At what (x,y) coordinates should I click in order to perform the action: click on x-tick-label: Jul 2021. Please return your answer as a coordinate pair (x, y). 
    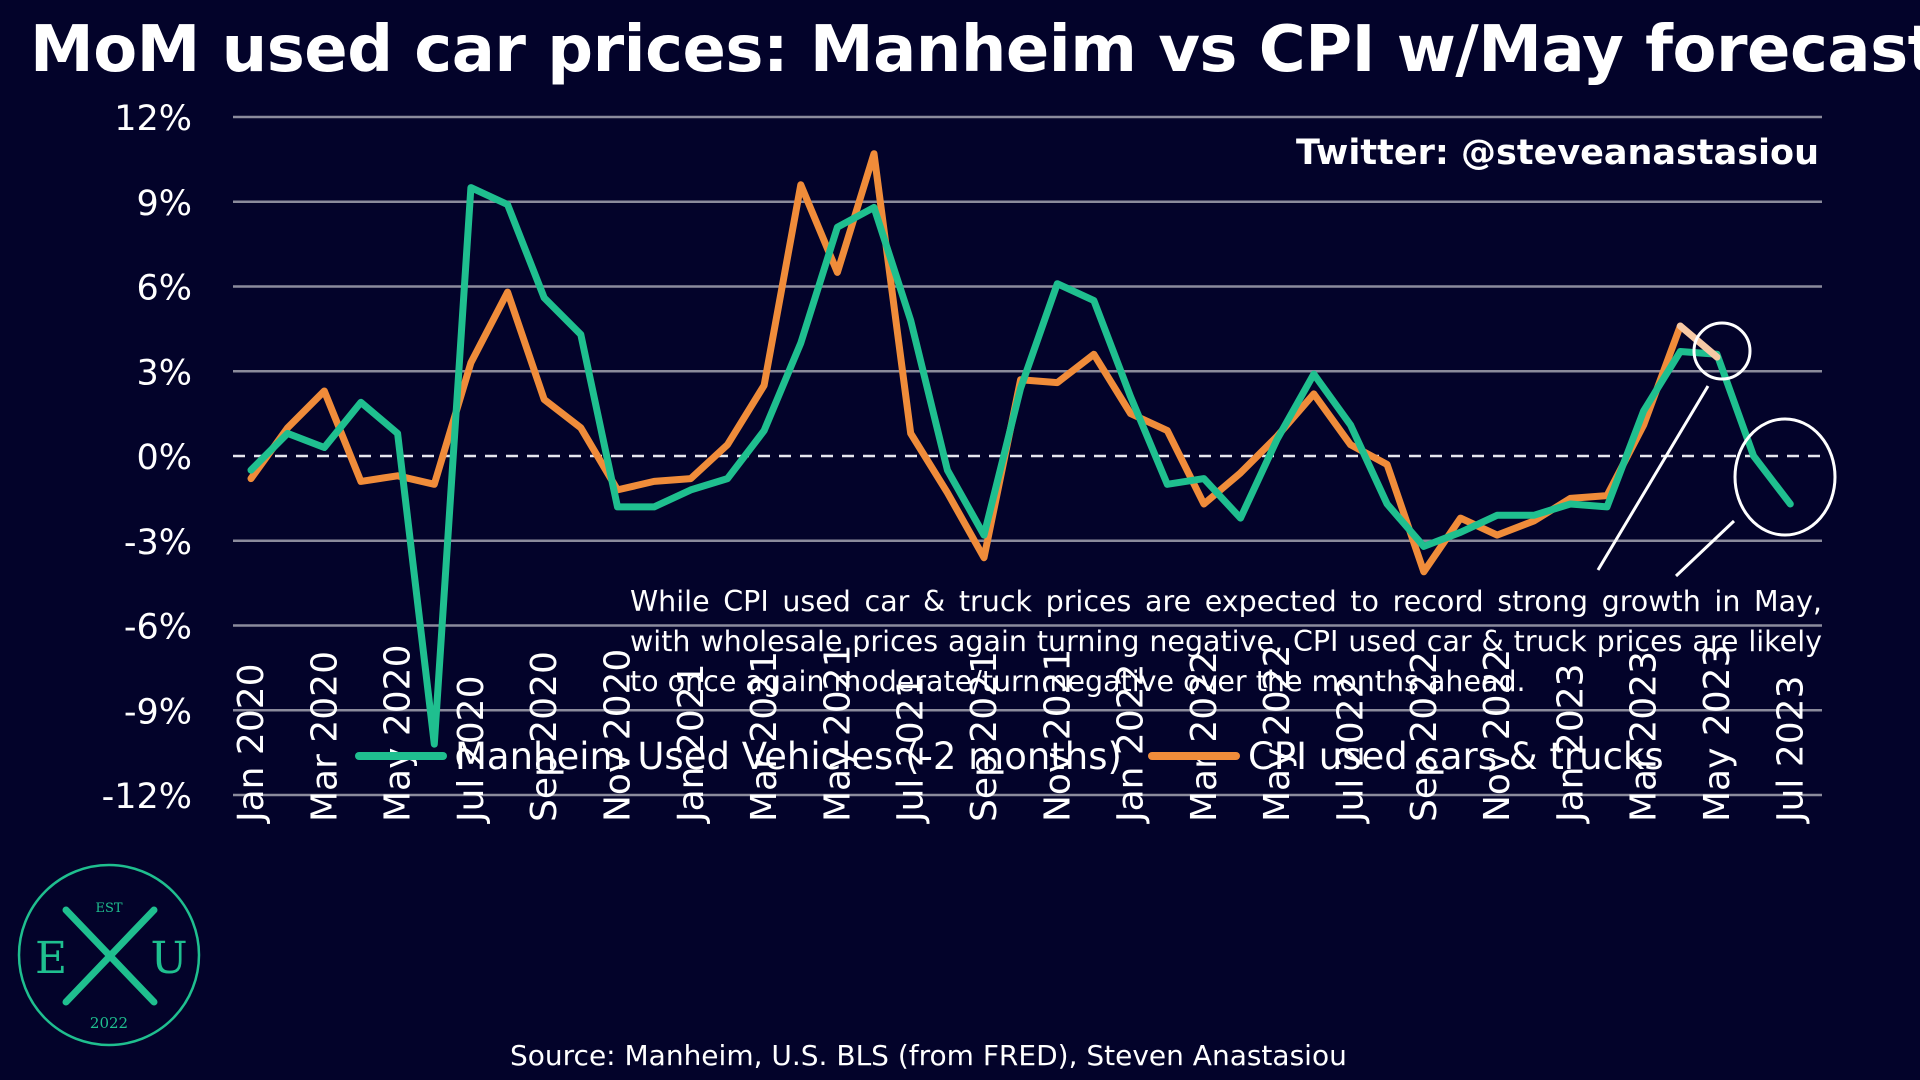
    Looking at the image, I should click on (911, 750).